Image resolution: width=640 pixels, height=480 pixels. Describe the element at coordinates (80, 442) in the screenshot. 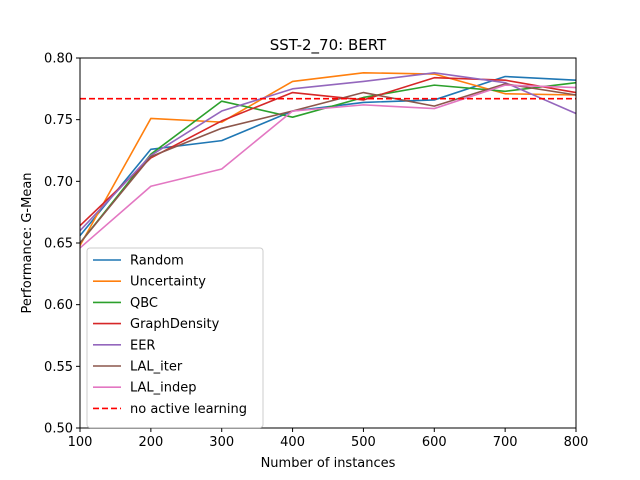

I see `x-tick-label: 100` at that location.